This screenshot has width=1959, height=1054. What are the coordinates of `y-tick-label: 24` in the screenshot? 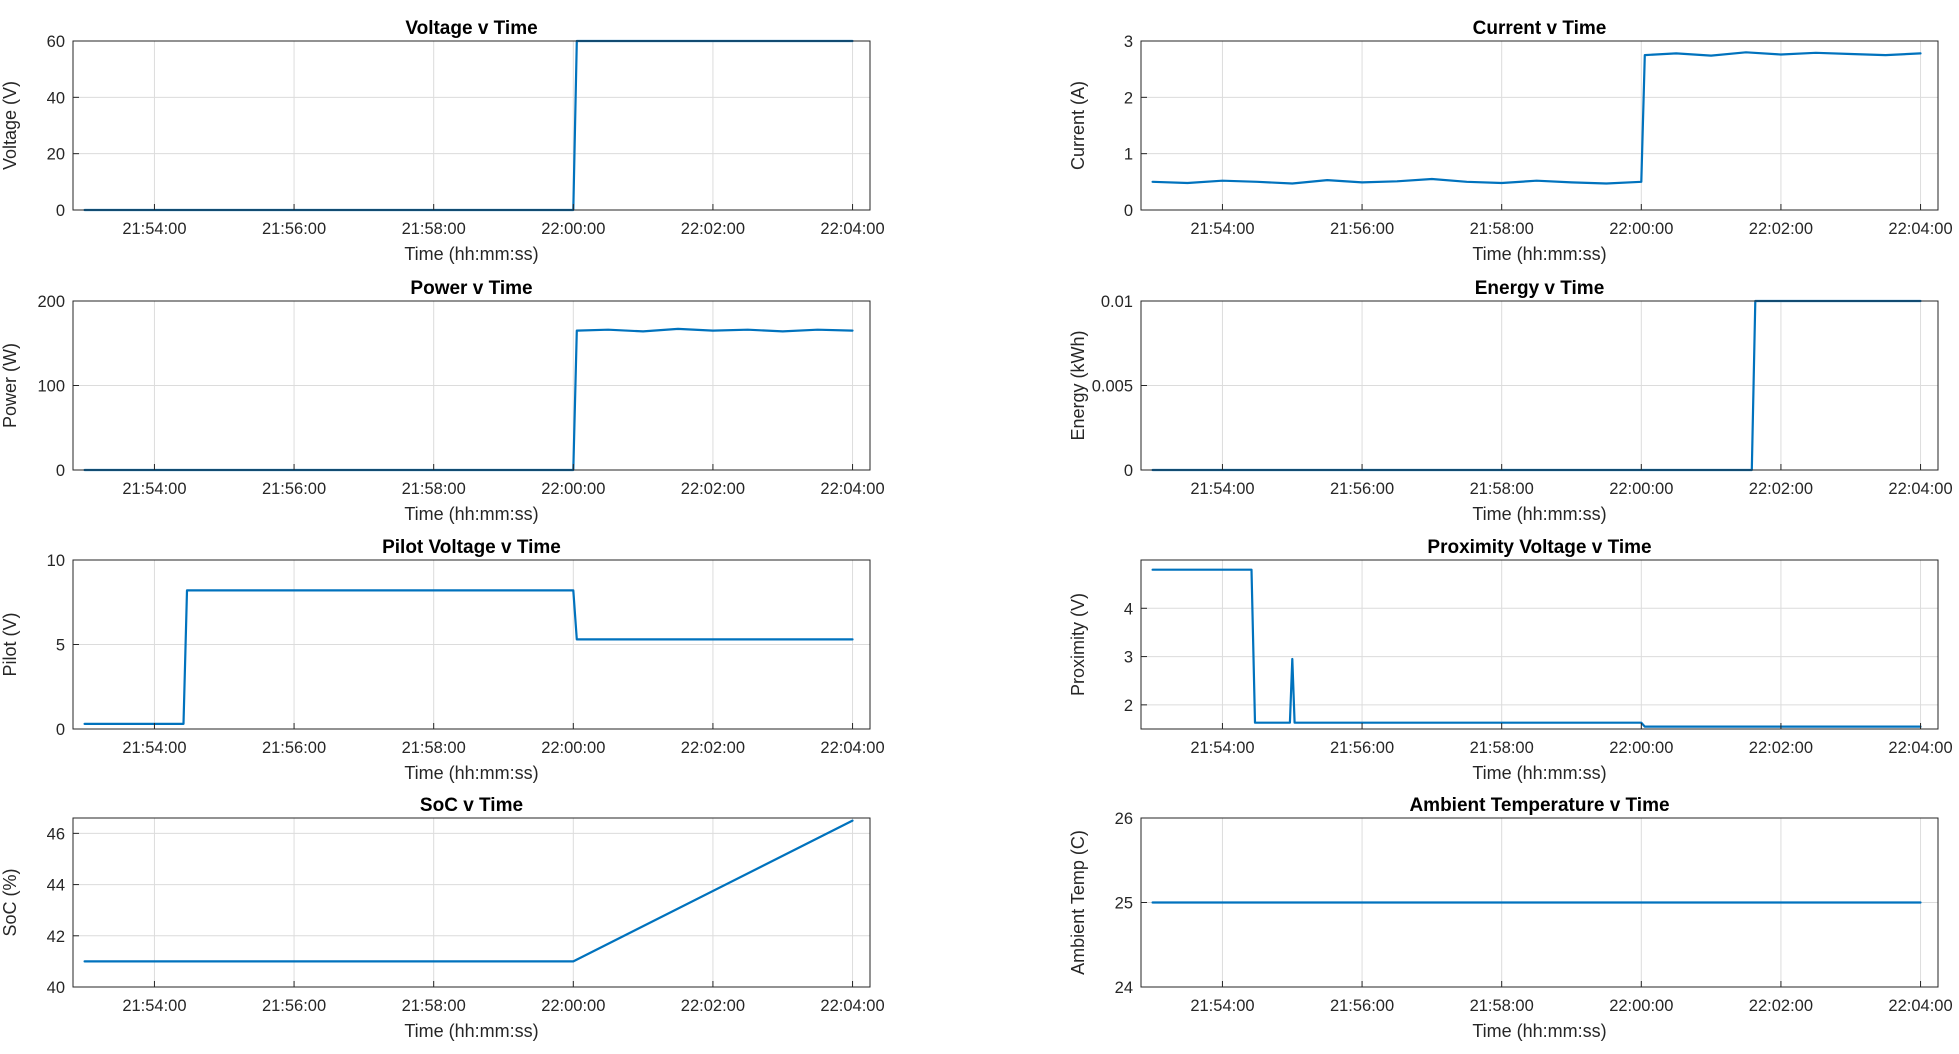 It's located at (1124, 988).